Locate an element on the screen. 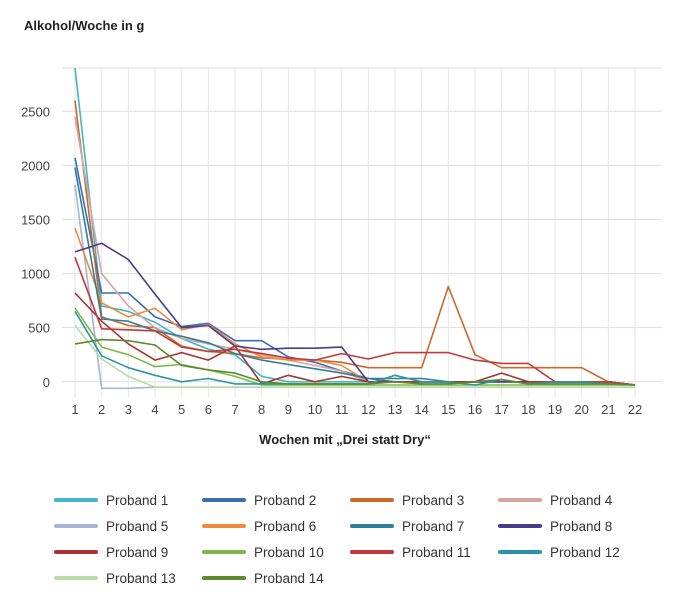 The image size is (690, 612). legend-label: Proband 2 is located at coordinates (285, 500).